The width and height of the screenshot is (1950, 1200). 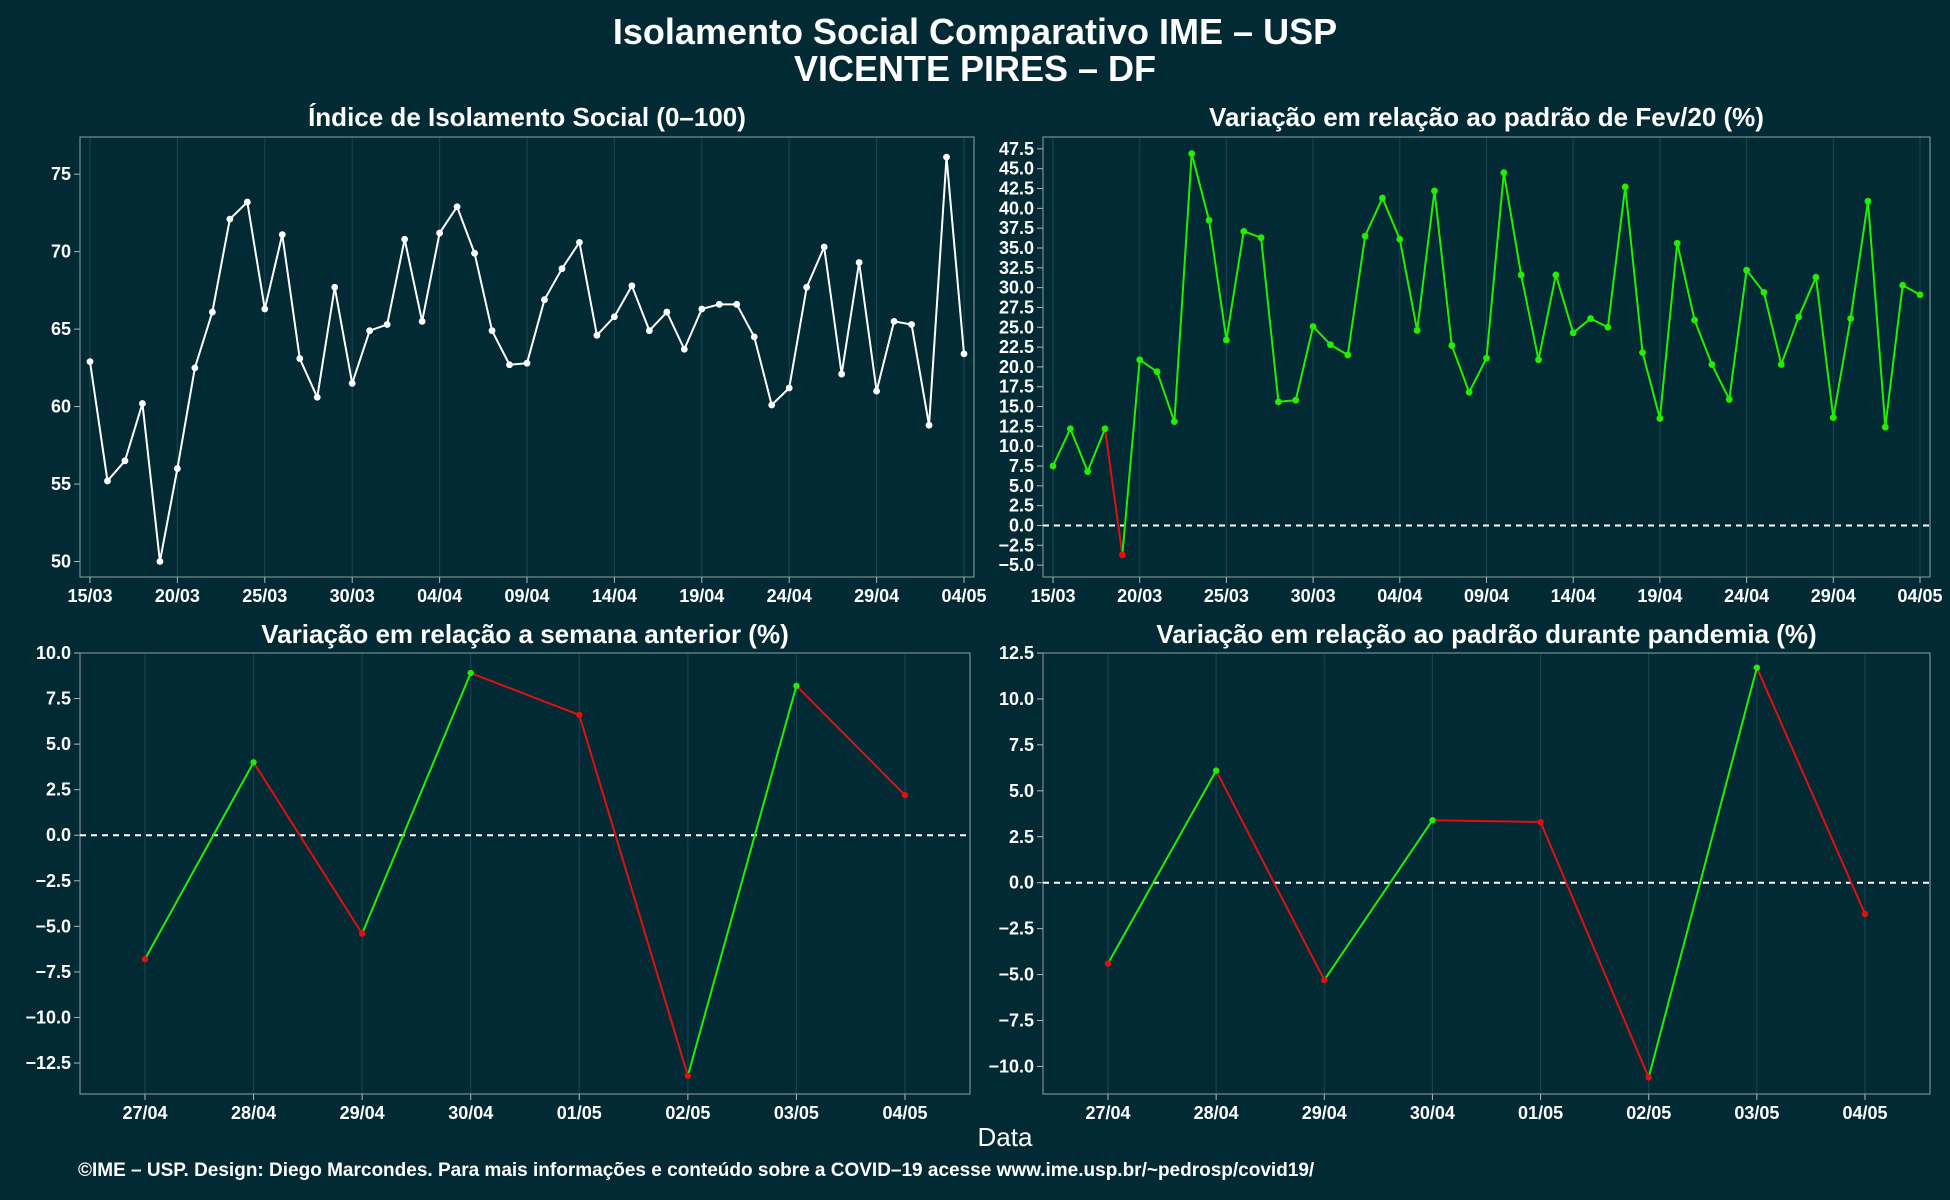 I want to click on series-points, so click(x=525, y=874).